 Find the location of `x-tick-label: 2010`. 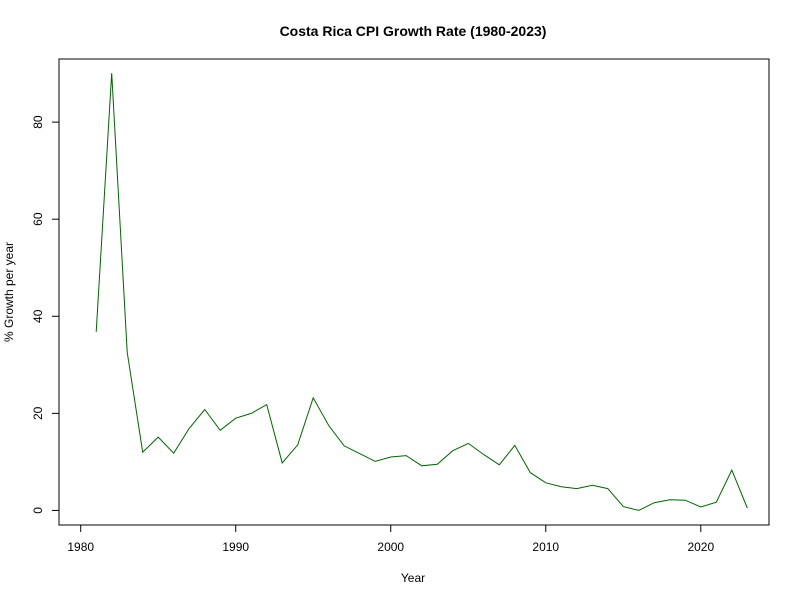

x-tick-label: 2010 is located at coordinates (545, 547).